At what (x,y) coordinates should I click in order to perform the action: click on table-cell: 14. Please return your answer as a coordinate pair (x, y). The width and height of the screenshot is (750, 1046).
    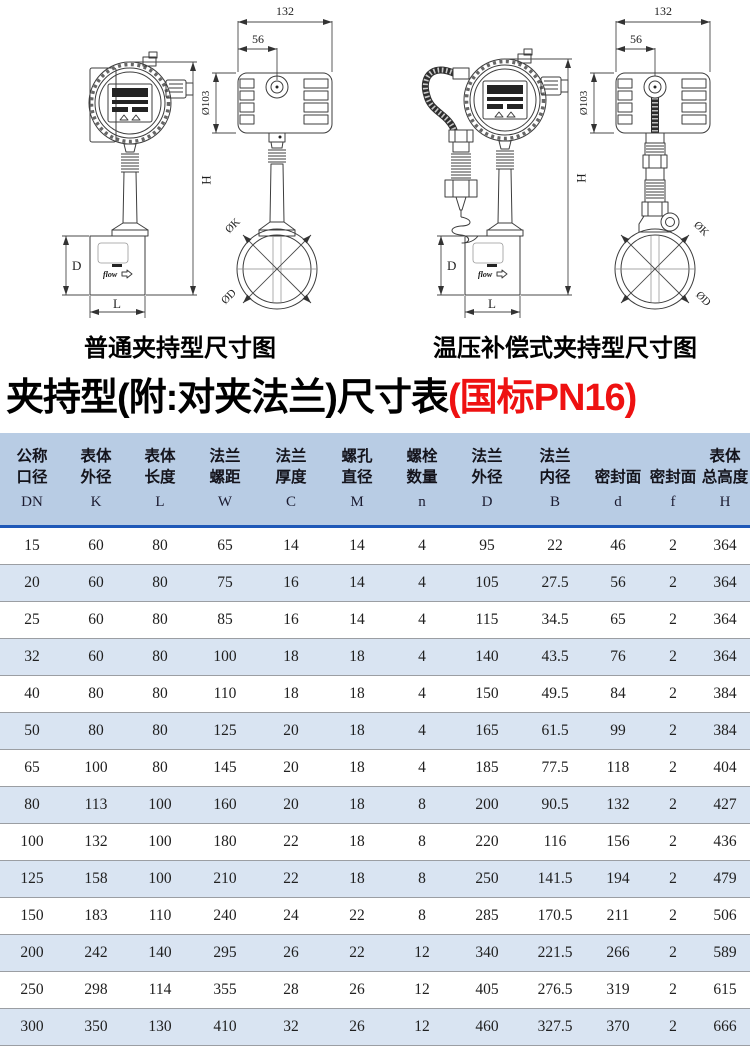
    Looking at the image, I should click on (357, 620).